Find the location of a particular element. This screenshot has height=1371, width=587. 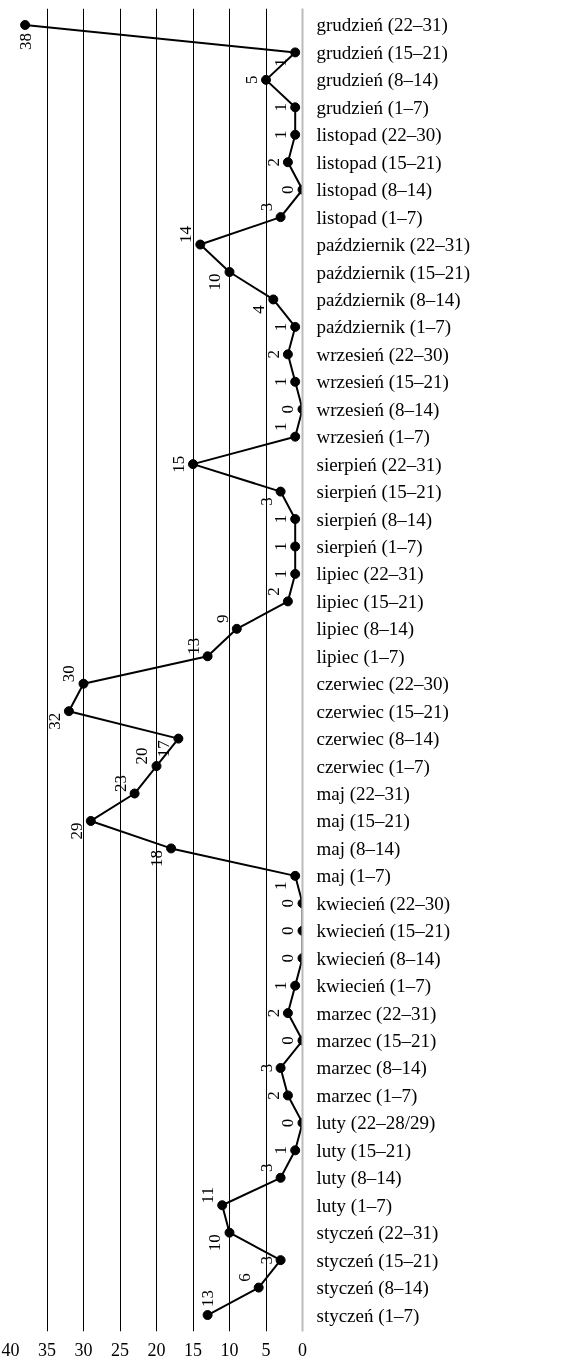

y-tick-label: wrzesień (8–14) is located at coordinates (378, 409).